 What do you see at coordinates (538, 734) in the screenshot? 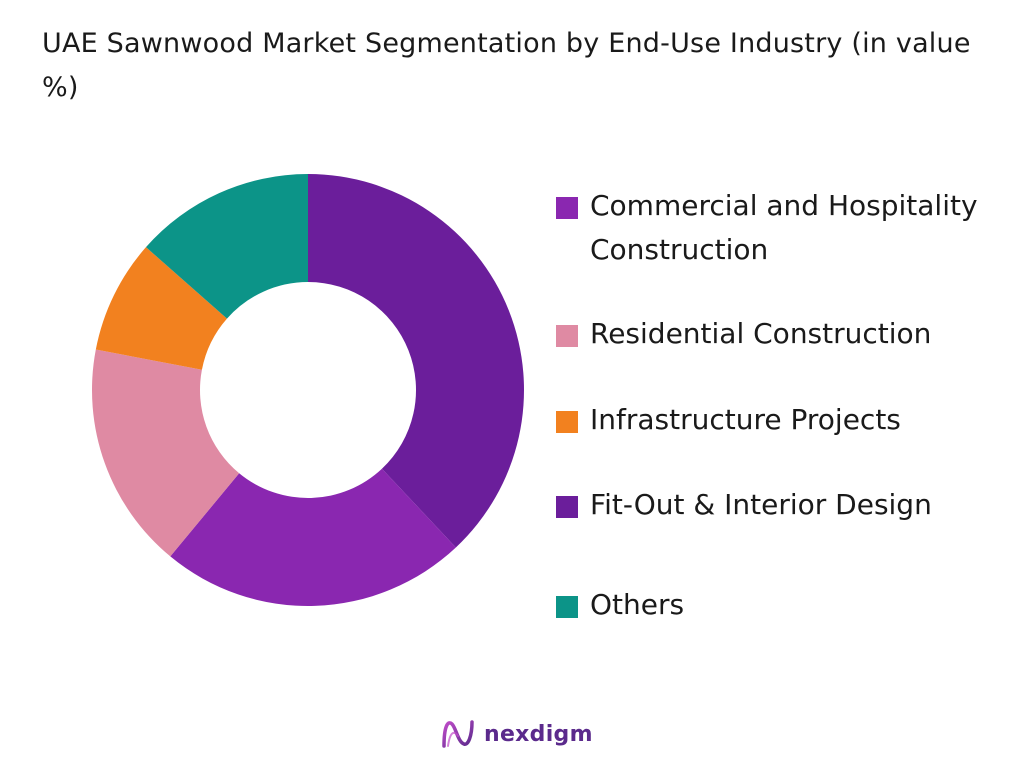
I see `brand-name: nexdigm` at bounding box center [538, 734].